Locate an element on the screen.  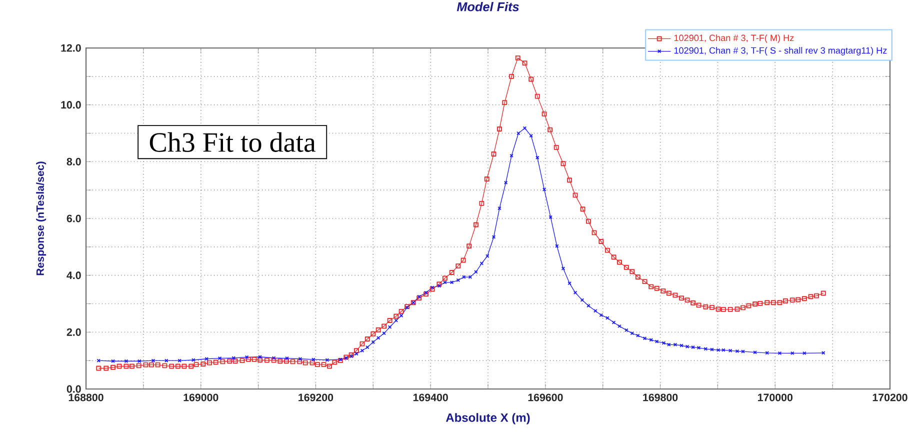
x-tick-label: 169000 is located at coordinates (201, 398).